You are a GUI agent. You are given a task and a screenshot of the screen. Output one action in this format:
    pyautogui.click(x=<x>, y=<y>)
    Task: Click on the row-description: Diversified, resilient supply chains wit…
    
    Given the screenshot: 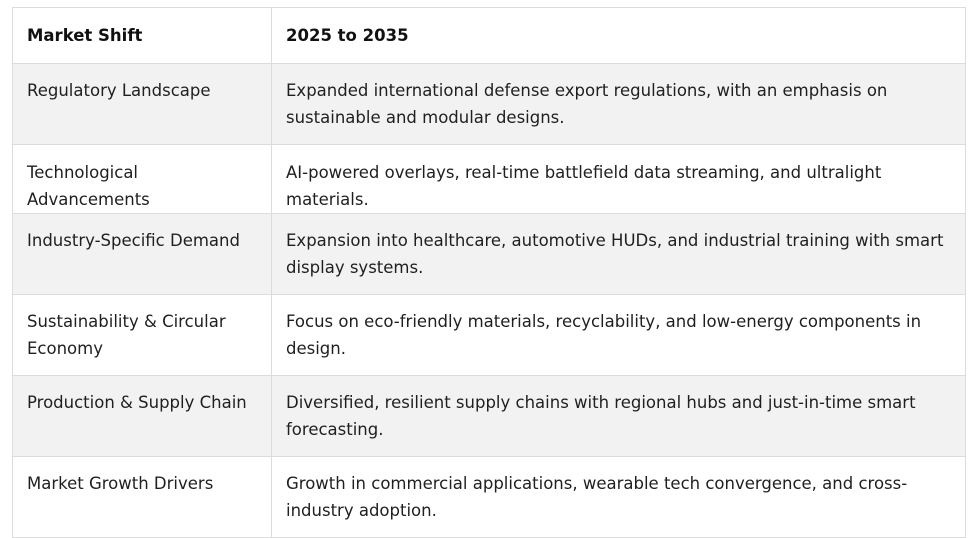 What is the action you would take?
    pyautogui.click(x=618, y=416)
    